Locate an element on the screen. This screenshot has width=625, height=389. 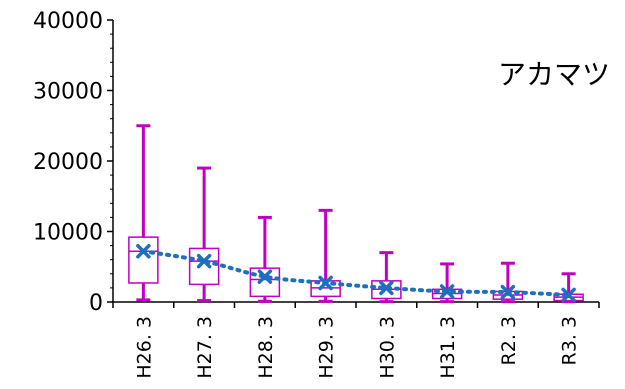
y-tick-label: 20000 is located at coordinates (68, 162).